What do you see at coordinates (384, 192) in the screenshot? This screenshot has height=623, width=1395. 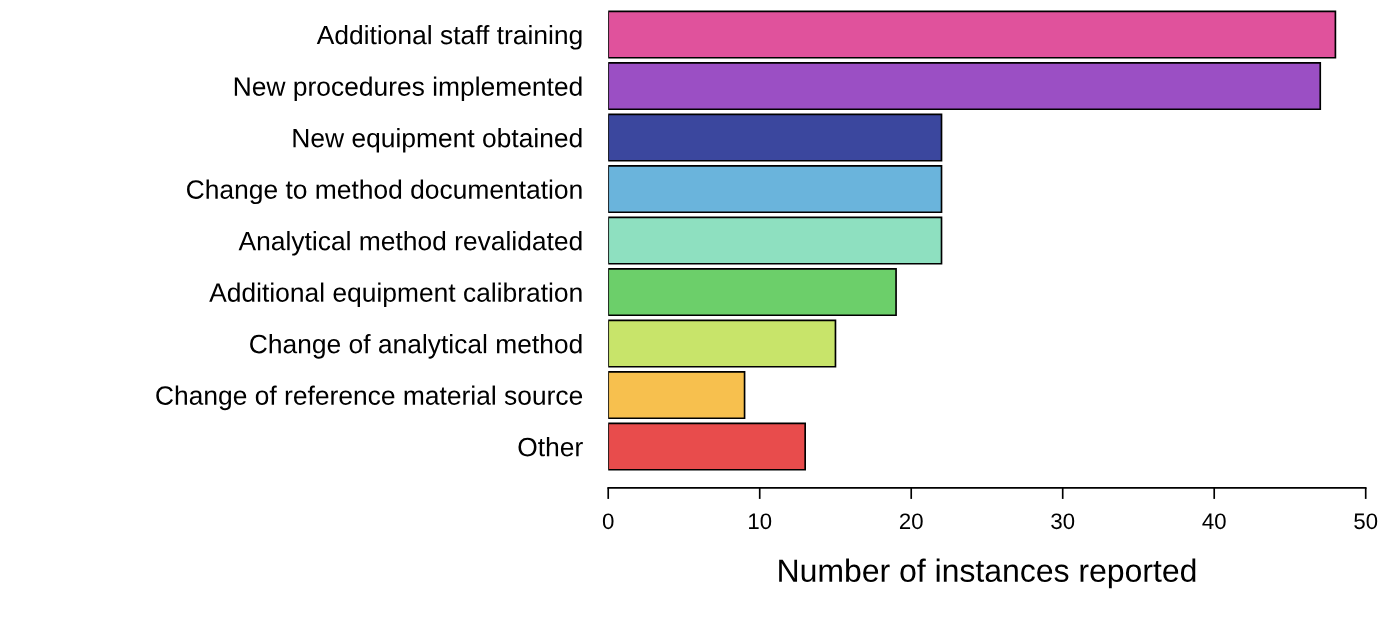 I see `y-tick-label: Change to method documentation` at bounding box center [384, 192].